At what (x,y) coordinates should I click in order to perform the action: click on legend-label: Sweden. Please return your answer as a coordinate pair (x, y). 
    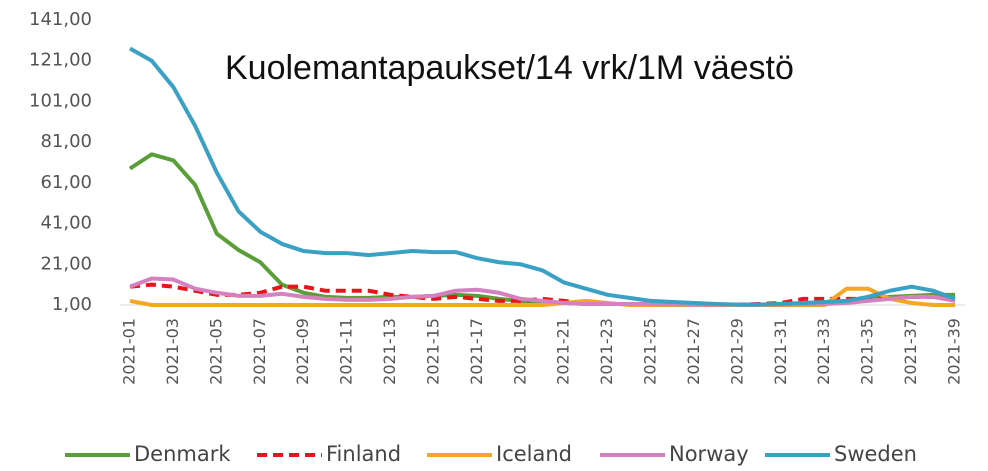
    Looking at the image, I should click on (875, 454).